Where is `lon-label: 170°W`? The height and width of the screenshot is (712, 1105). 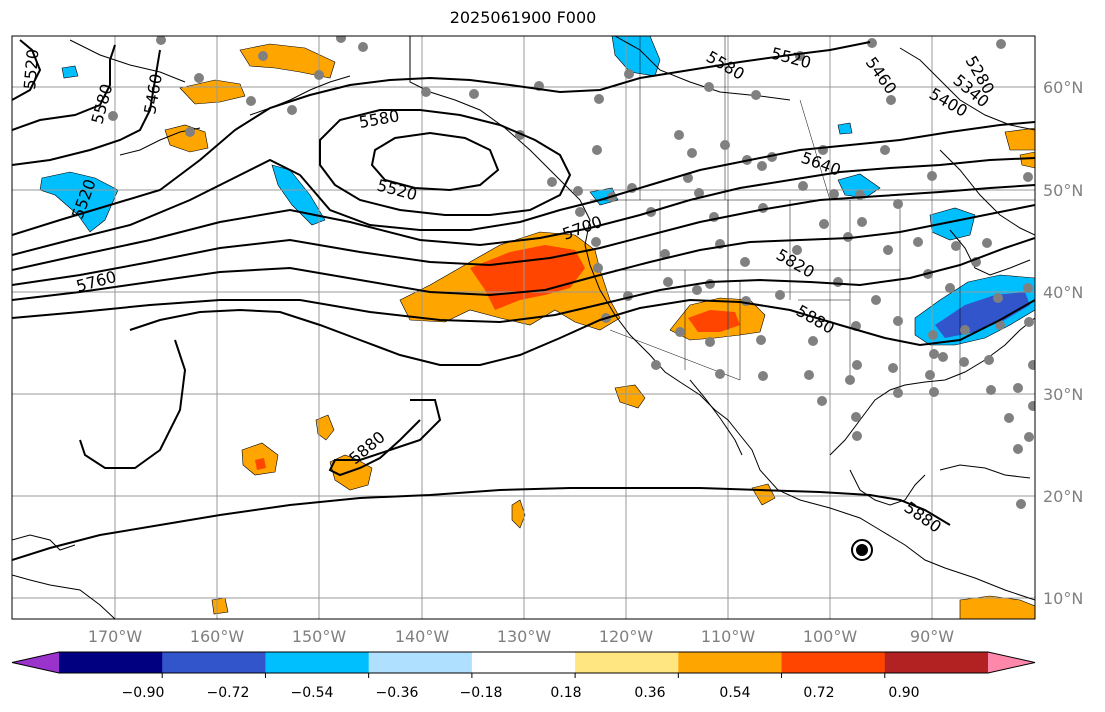
lon-label: 170°W is located at coordinates (115, 636).